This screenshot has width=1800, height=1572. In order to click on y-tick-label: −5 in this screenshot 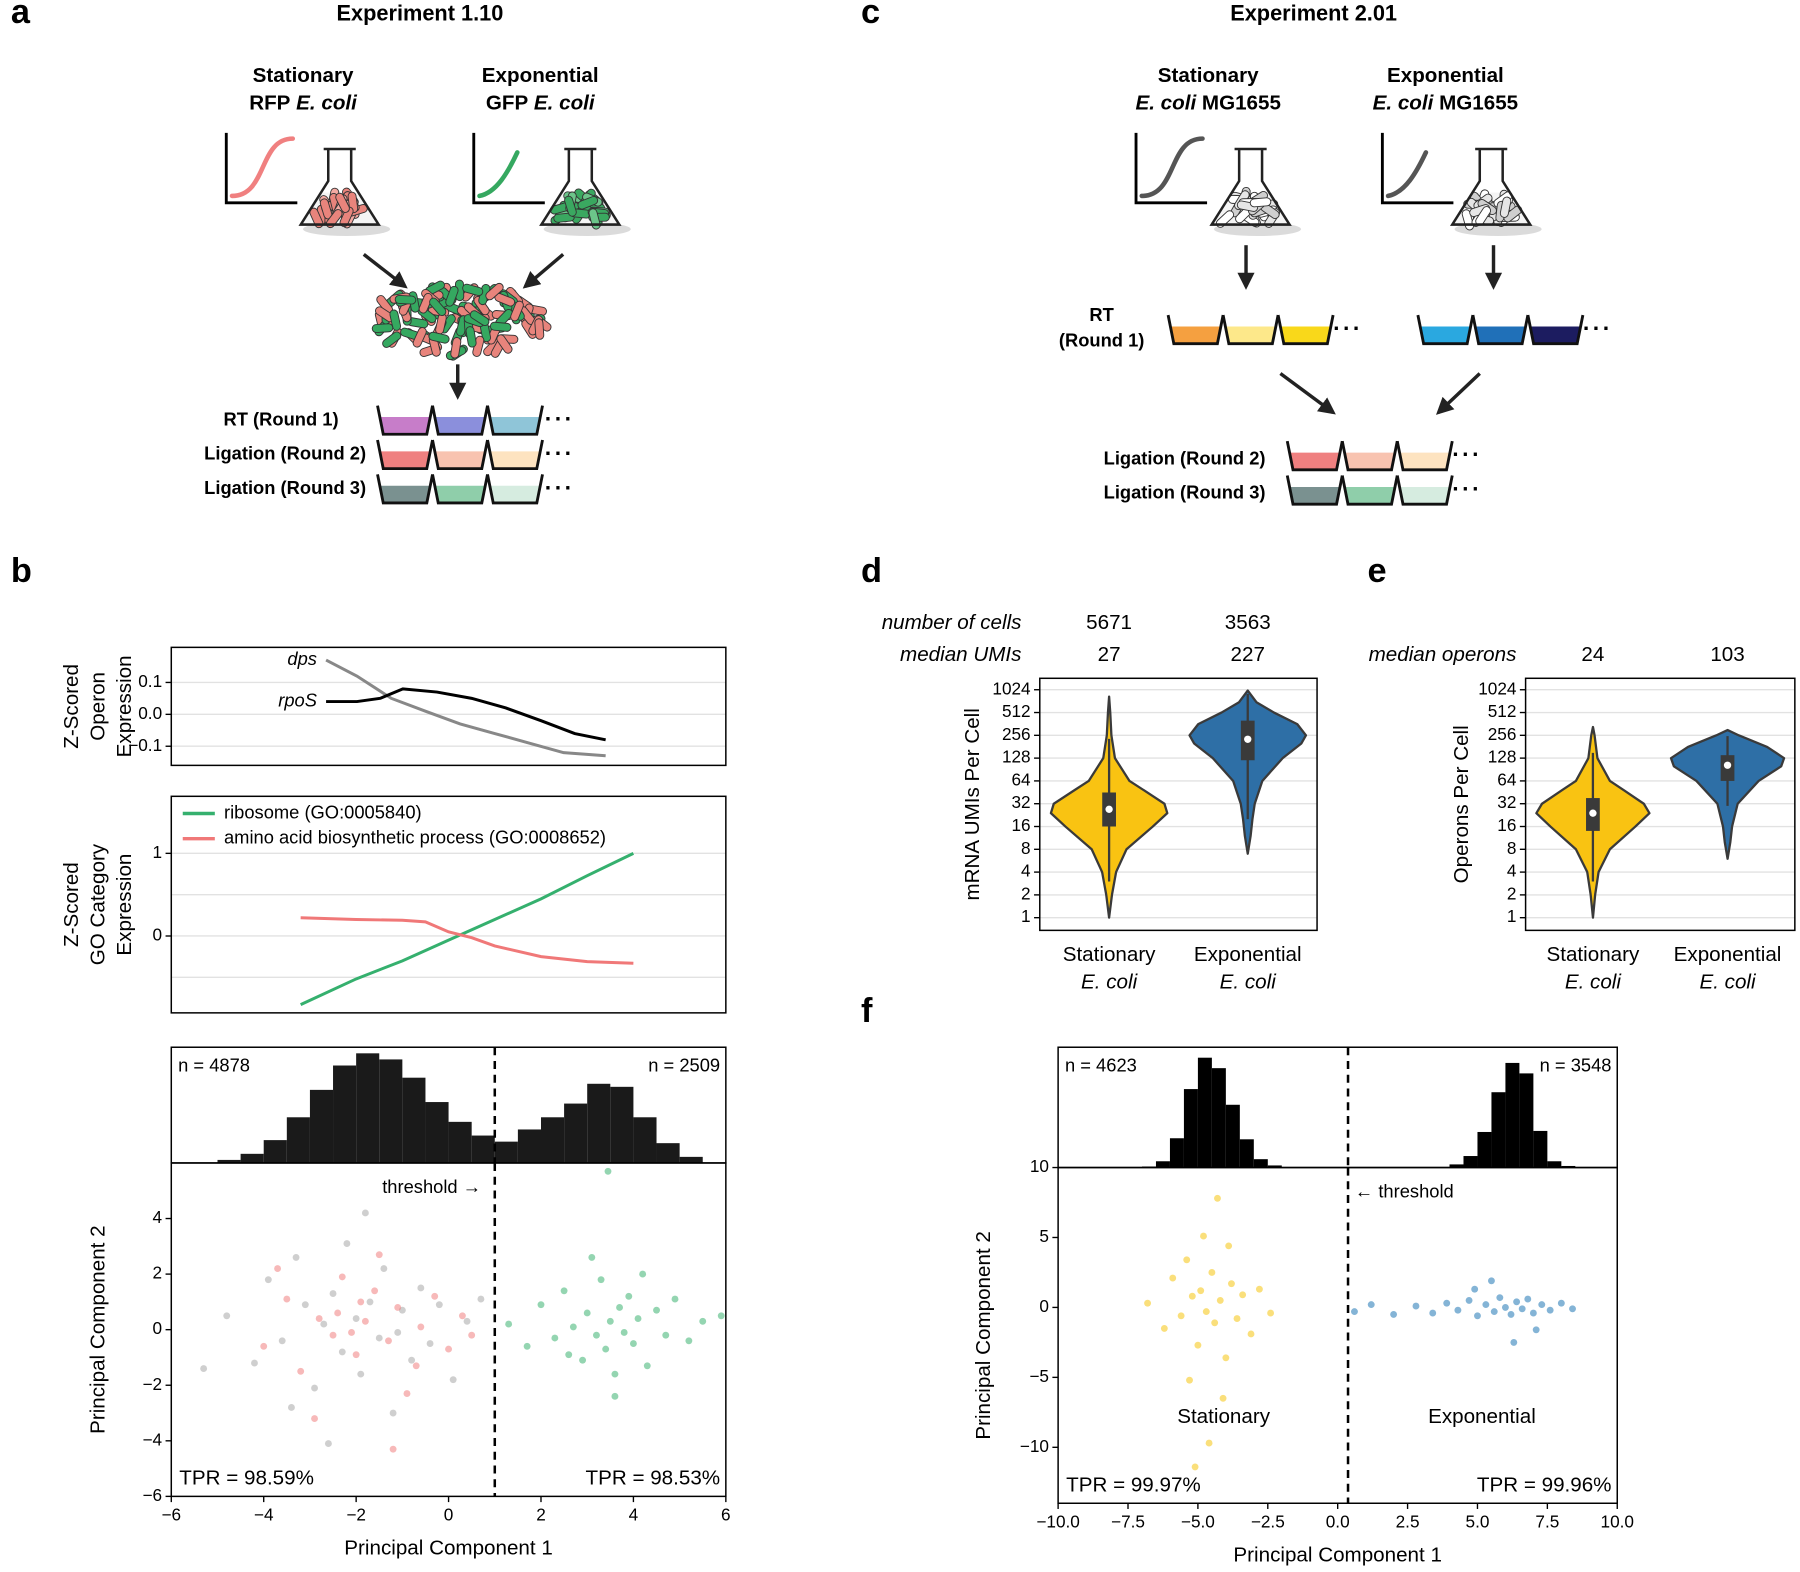, I will do `click(1039, 1376)`.